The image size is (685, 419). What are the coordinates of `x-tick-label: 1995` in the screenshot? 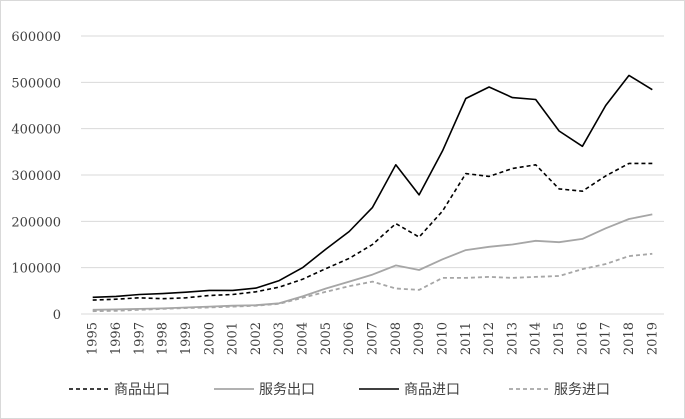 It's located at (93, 338).